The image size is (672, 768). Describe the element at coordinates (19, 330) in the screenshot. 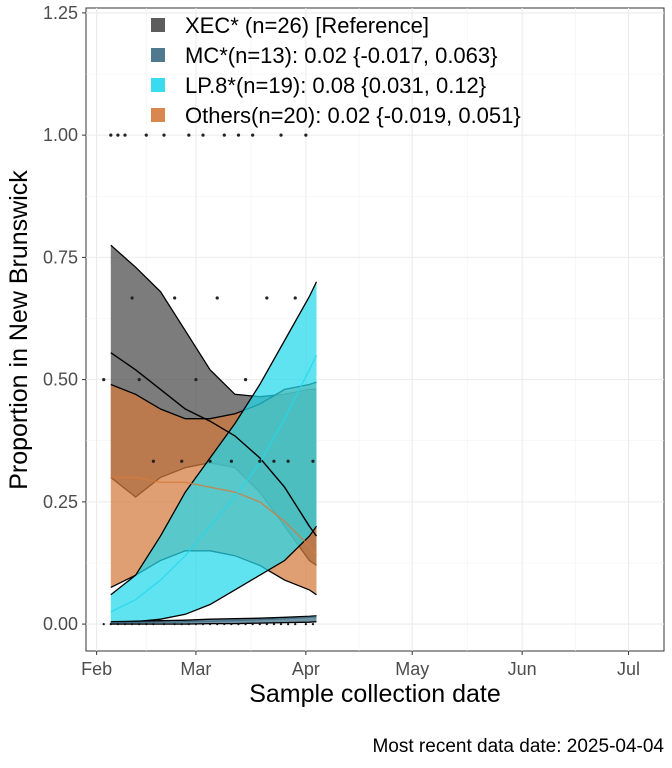

I see `y-axis-label: Proportion in New Brunswick` at that location.